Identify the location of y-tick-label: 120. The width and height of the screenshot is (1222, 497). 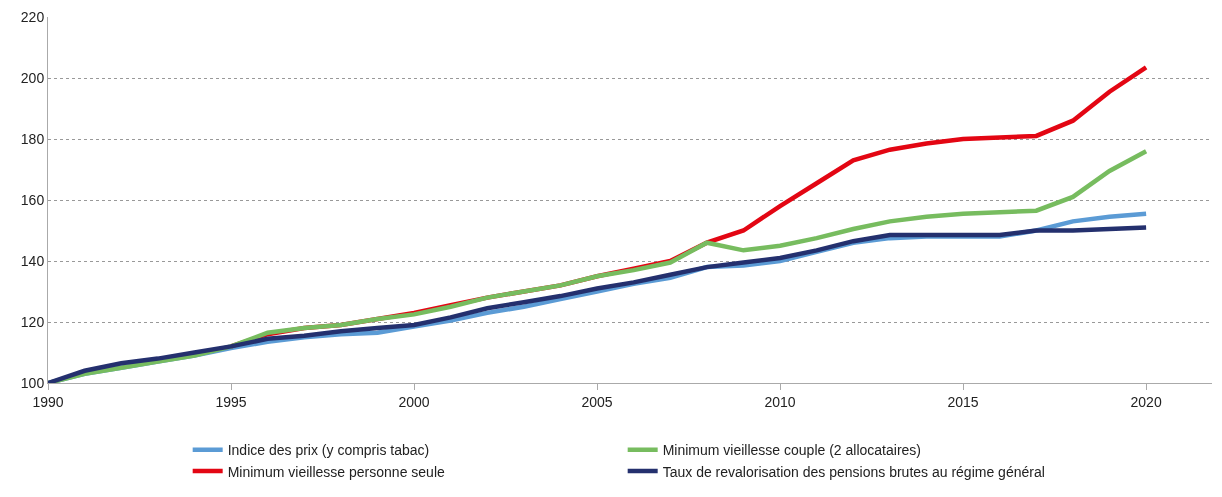
(32, 321).